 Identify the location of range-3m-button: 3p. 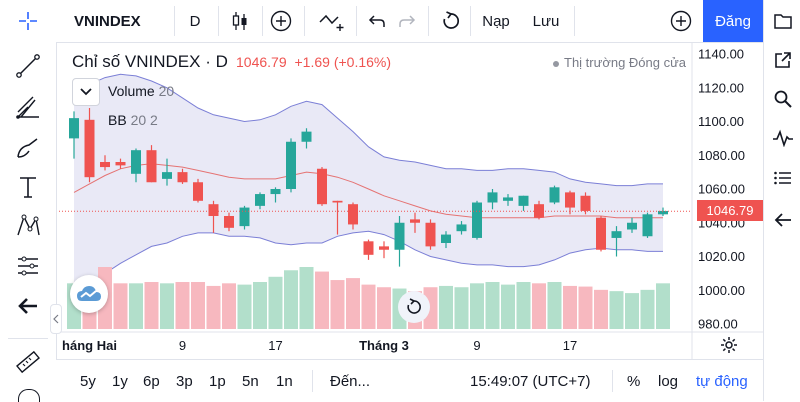
(184, 381).